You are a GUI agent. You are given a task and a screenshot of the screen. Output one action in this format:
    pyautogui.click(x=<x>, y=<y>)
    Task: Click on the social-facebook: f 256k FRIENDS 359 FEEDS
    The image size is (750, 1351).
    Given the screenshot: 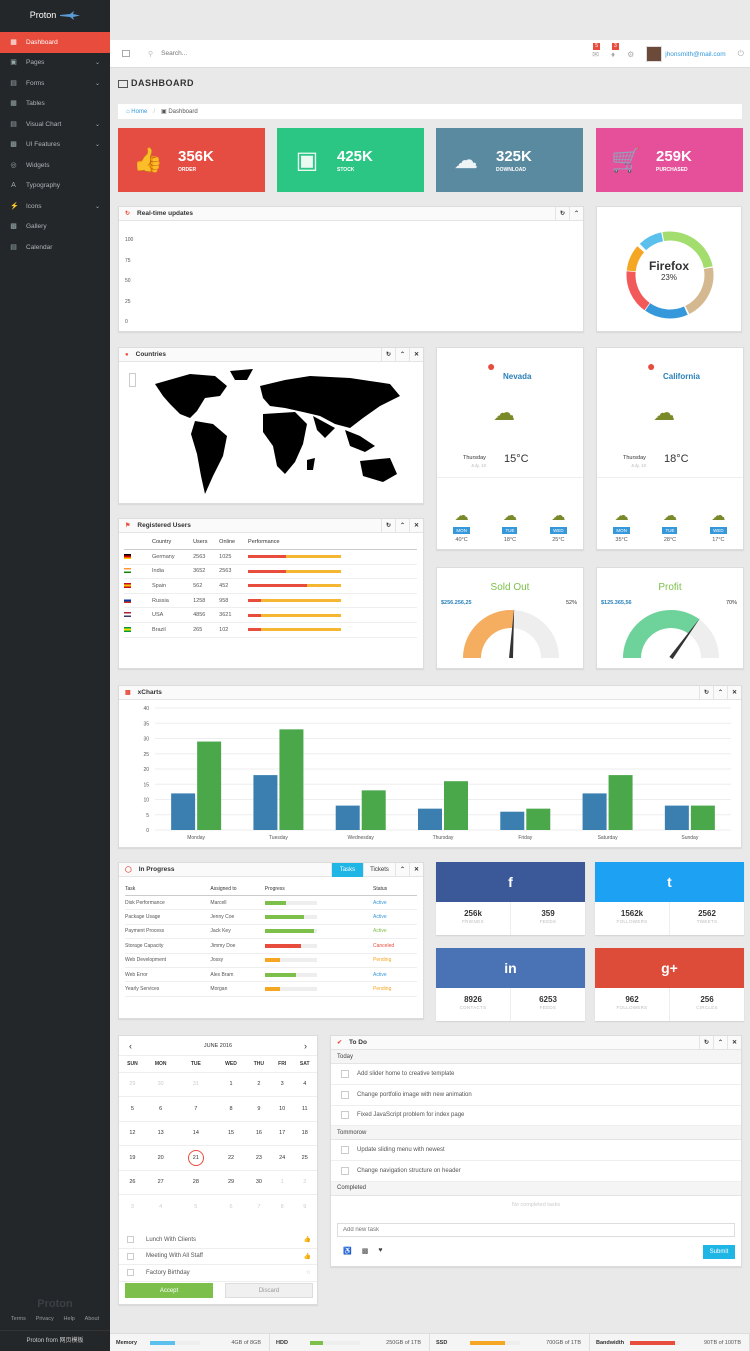 What is the action you would take?
    pyautogui.click(x=510, y=898)
    